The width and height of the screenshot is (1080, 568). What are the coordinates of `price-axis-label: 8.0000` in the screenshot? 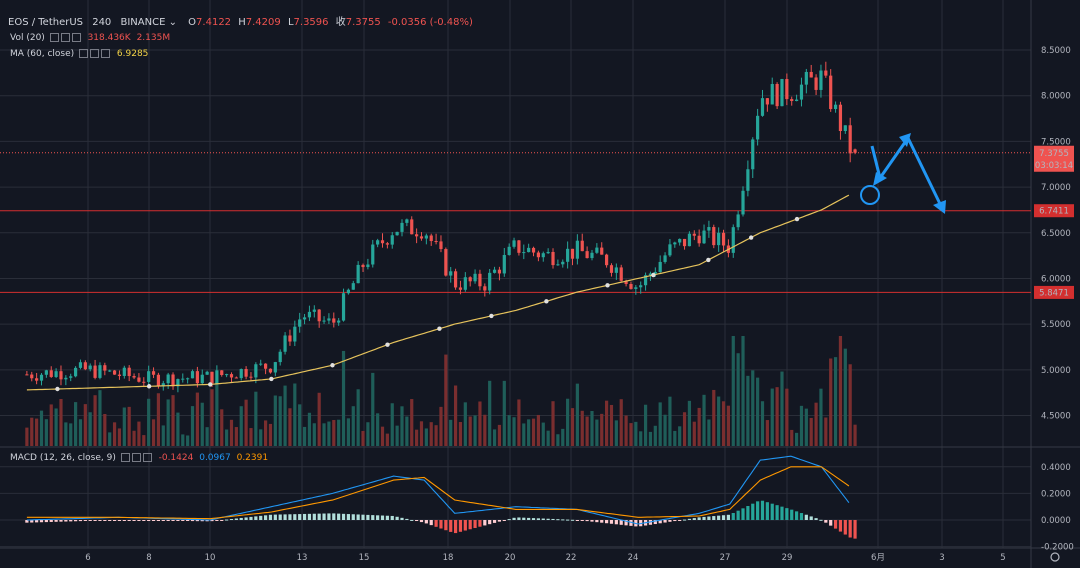 It's located at (1056, 97).